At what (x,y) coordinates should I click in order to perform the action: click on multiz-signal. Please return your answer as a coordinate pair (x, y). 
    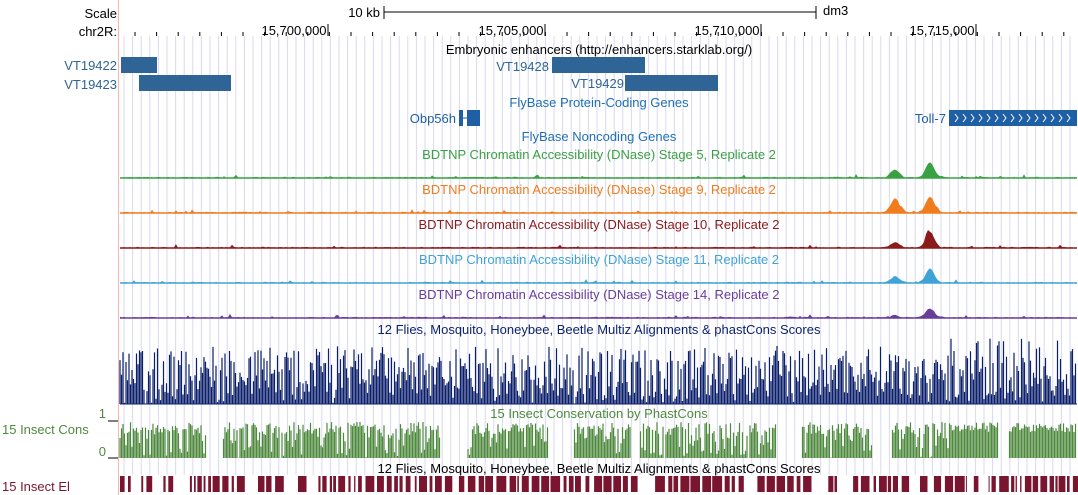
    Looking at the image, I should click on (598, 371).